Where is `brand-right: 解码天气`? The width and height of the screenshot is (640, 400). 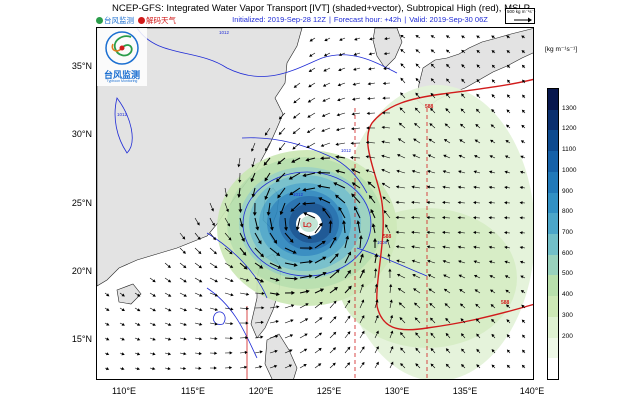
brand-right: 解码天气 is located at coordinates (157, 20).